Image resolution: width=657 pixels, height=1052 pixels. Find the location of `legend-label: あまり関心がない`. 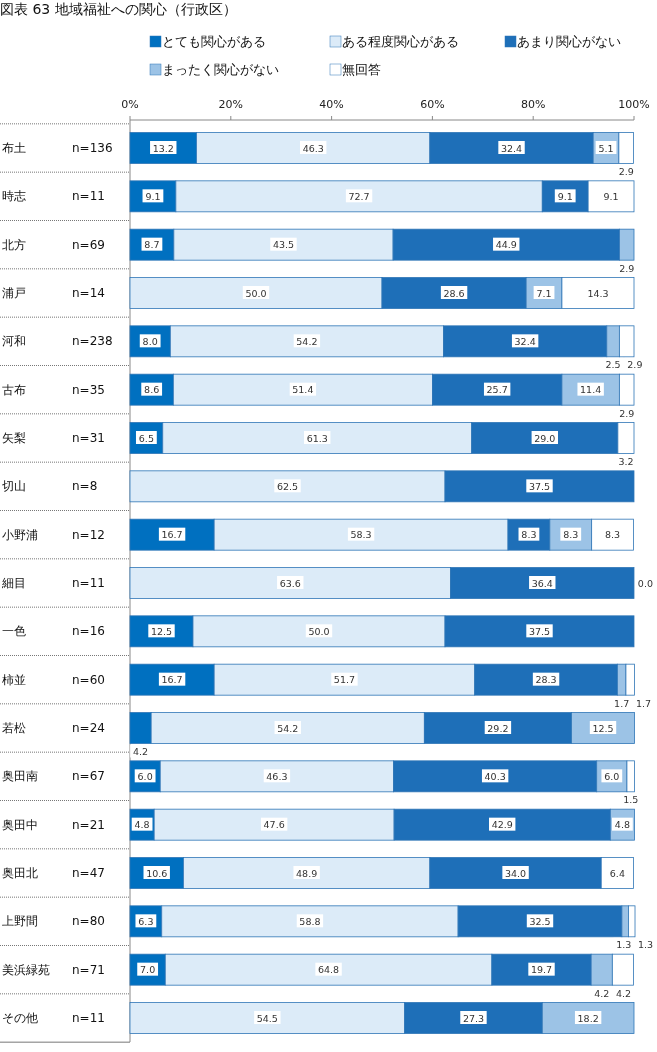

legend-label: あまり関心がない is located at coordinates (569, 41).